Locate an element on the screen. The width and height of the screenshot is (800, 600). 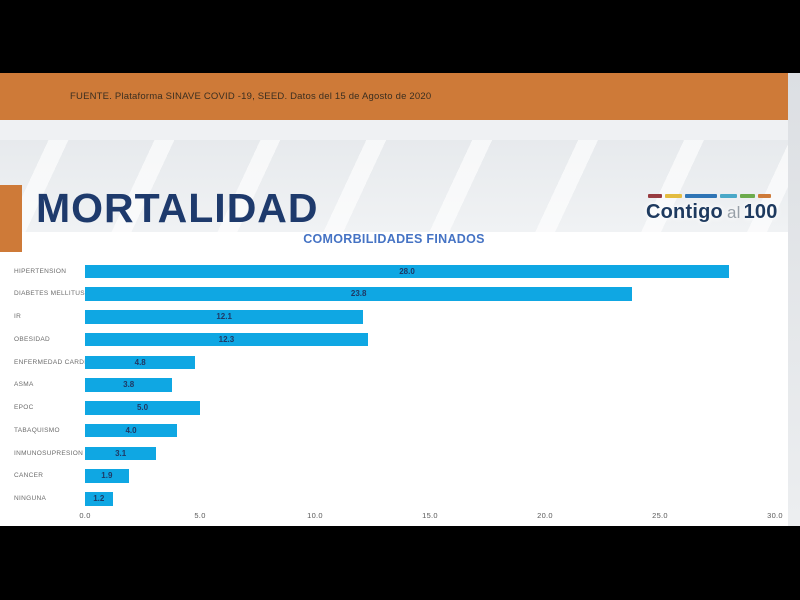
contigo-al-100-logo: Contigo al 100 is located at coordinates (712, 209).